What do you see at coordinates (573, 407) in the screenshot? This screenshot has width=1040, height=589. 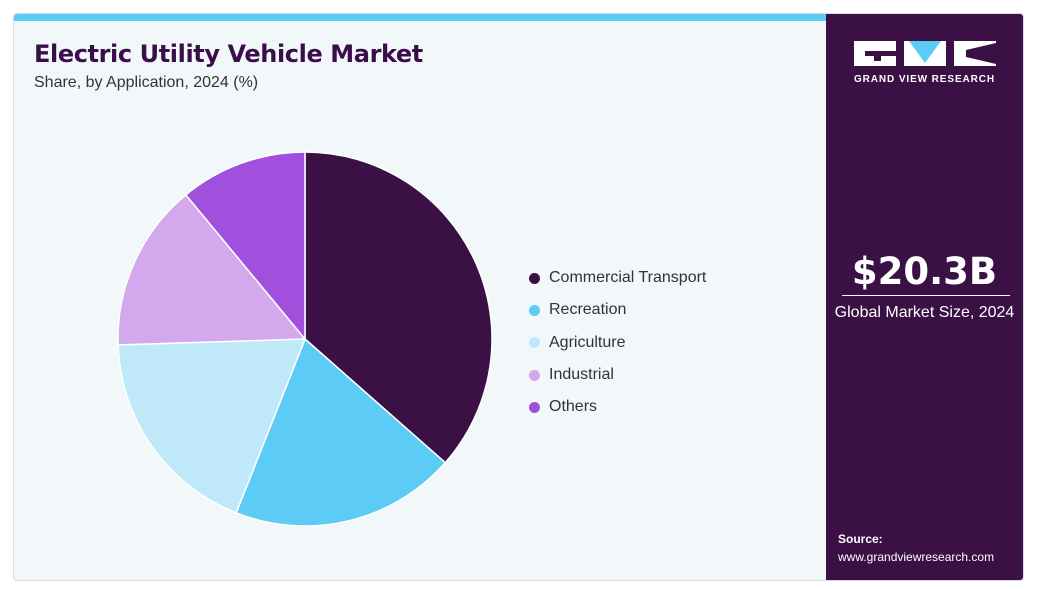 I see `legend-label: Others` at bounding box center [573, 407].